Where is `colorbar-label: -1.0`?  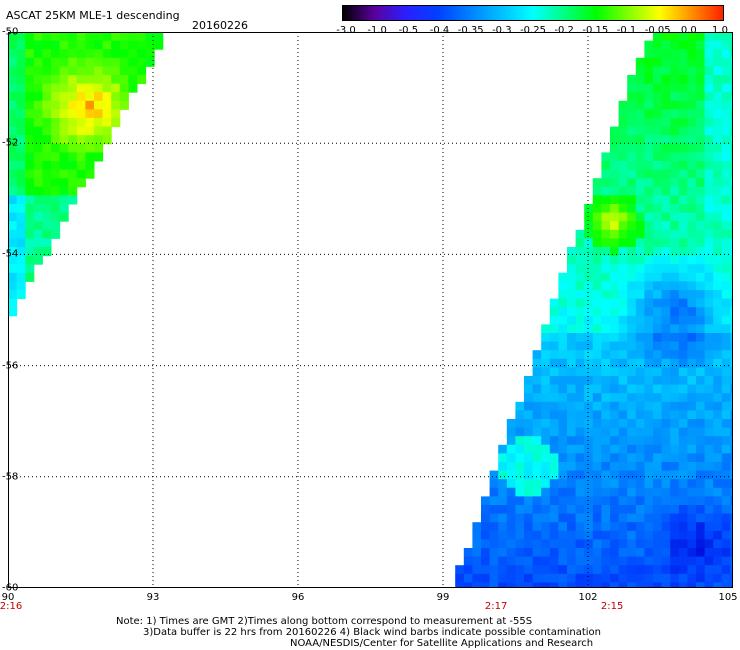
colorbar-label: -1.0 is located at coordinates (377, 30).